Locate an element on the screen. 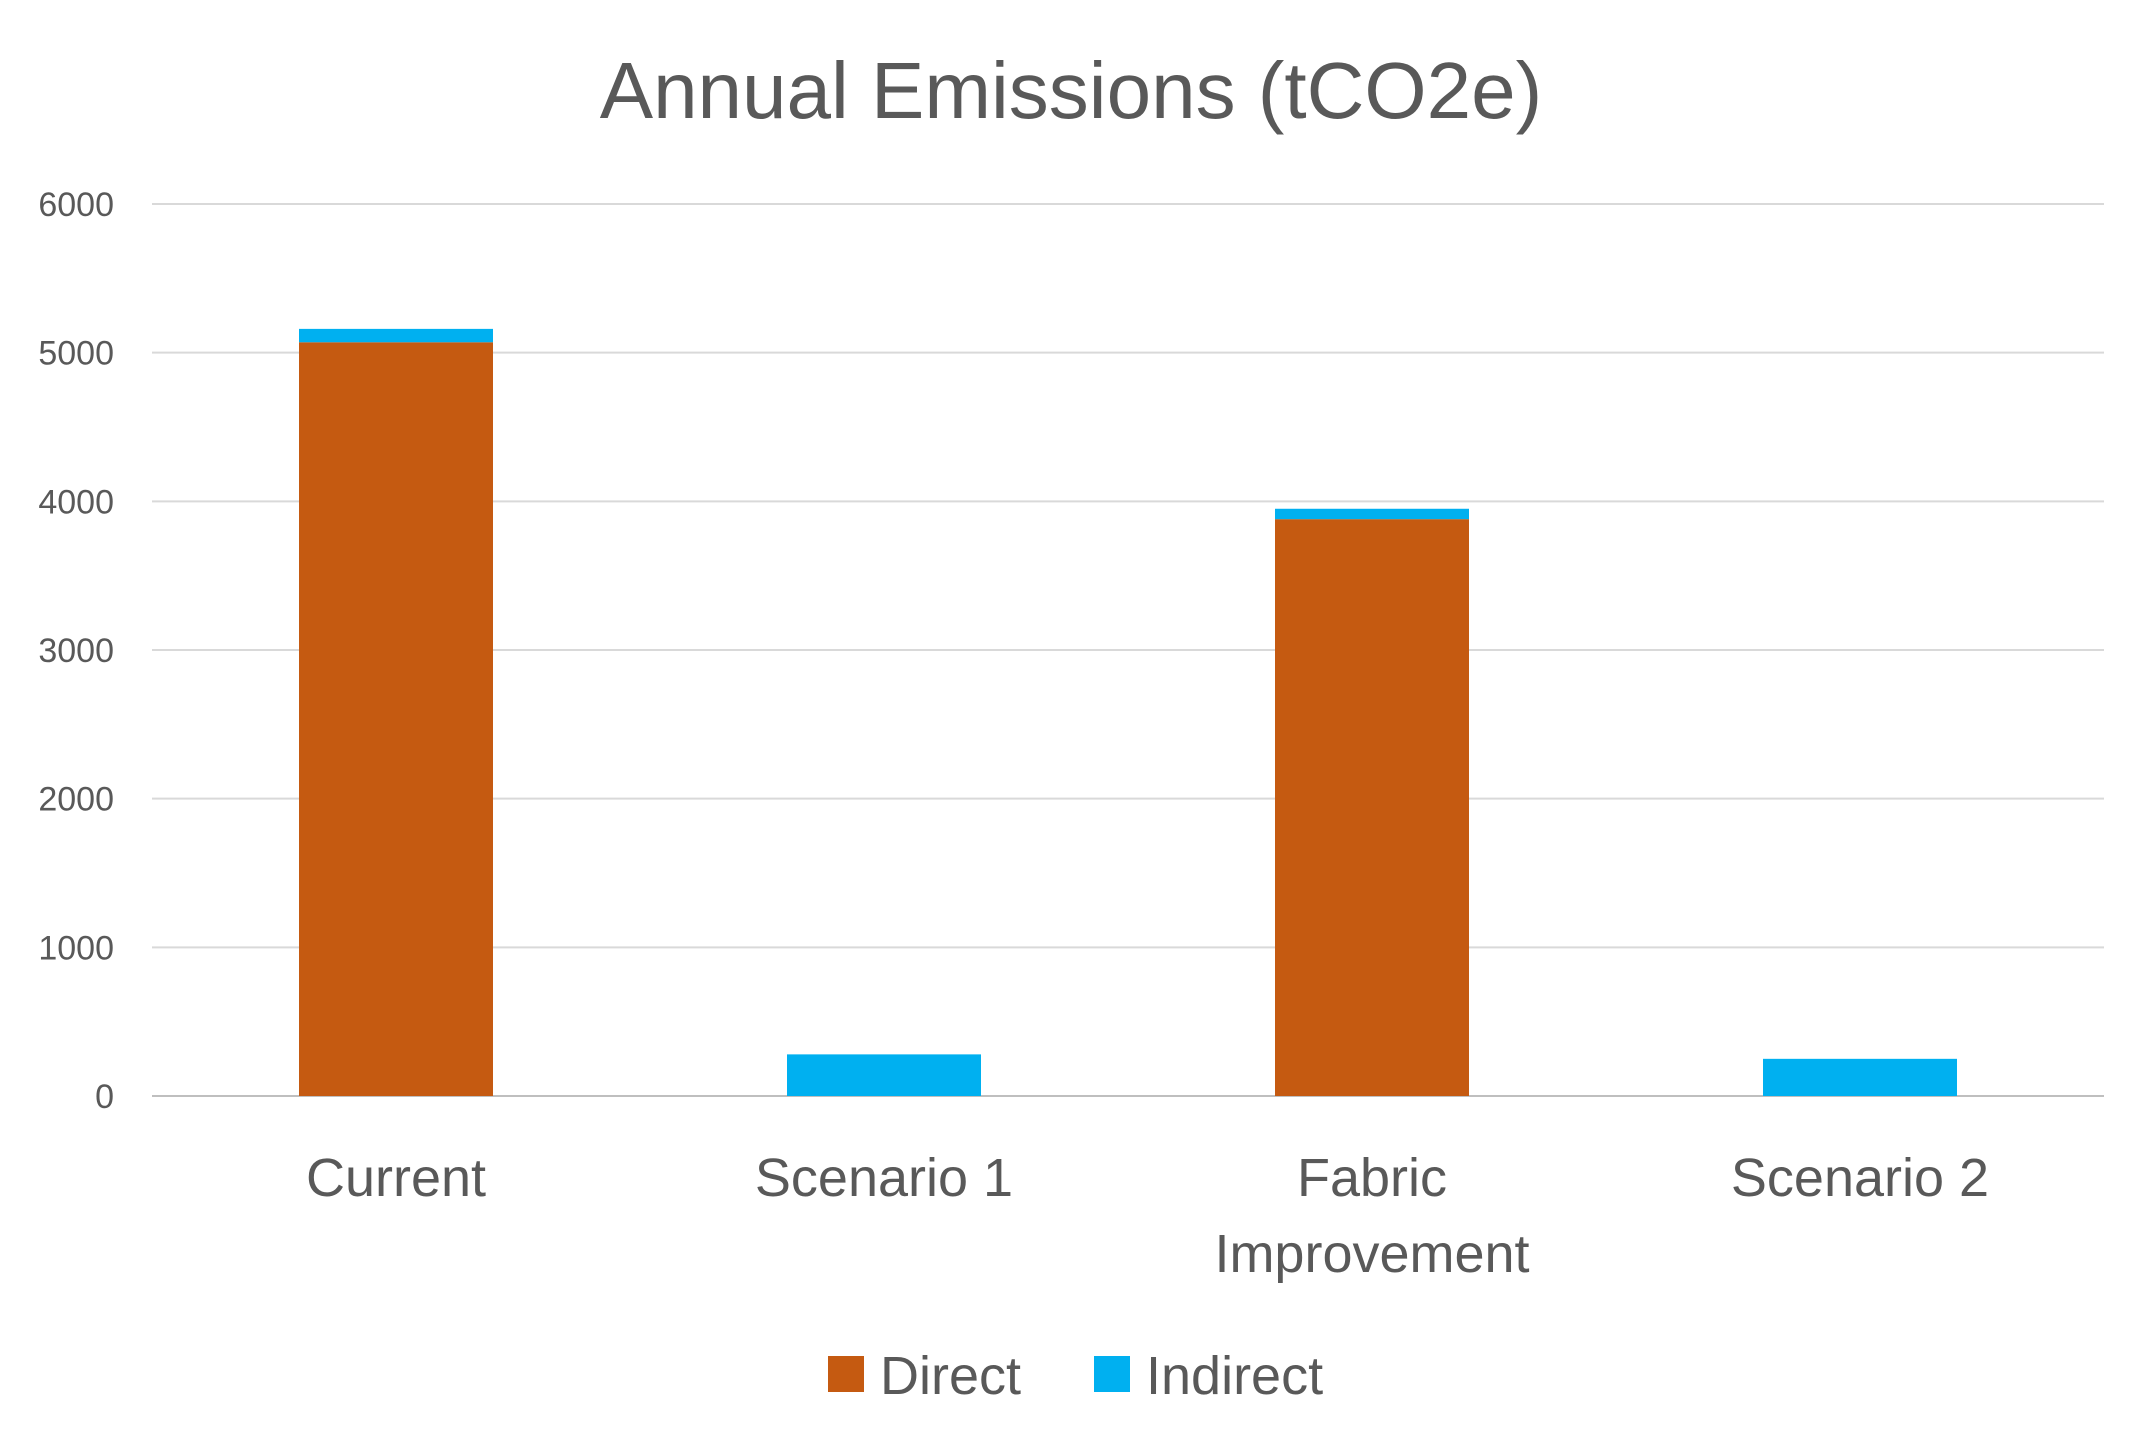  y-tick-label: 2000 is located at coordinates (76, 800).